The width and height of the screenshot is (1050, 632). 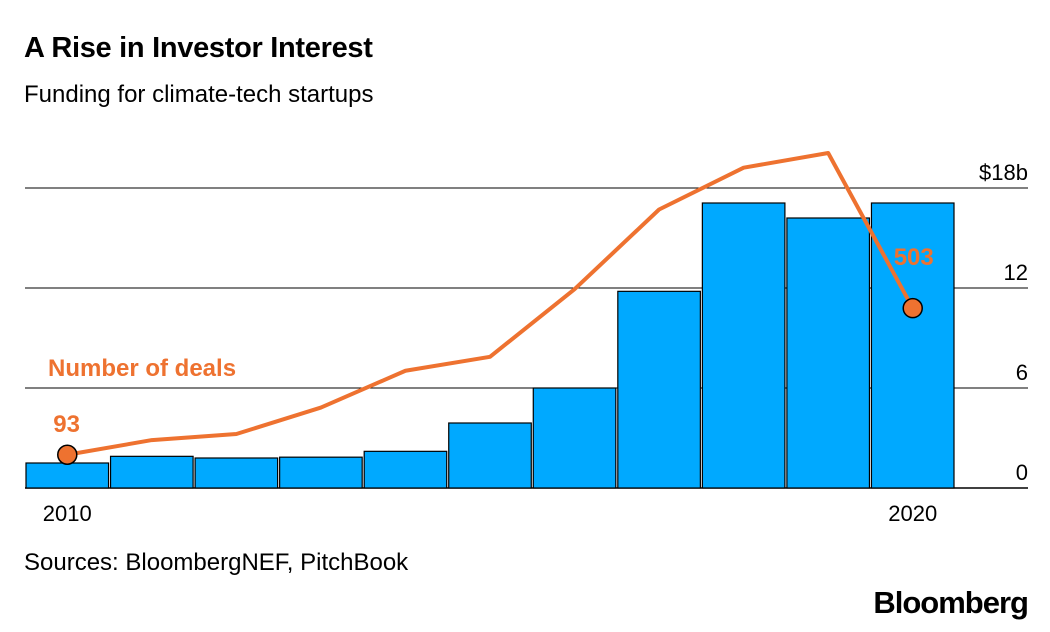 What do you see at coordinates (1022, 472) in the screenshot?
I see `y-tick-label-0: 0` at bounding box center [1022, 472].